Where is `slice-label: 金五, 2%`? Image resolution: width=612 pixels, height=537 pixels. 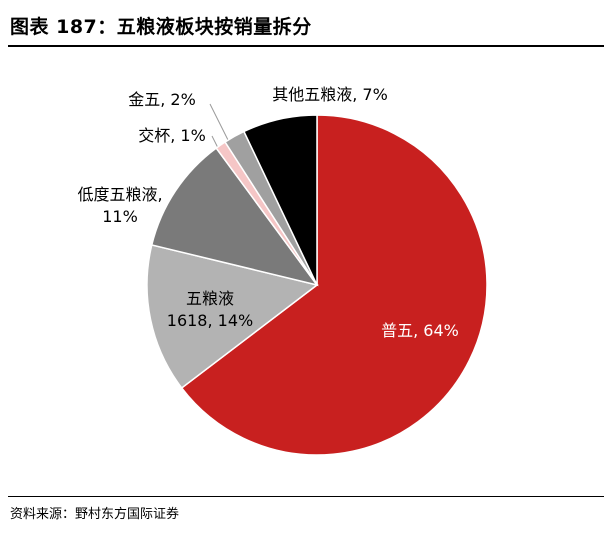
slice-label: 金五, 2% is located at coordinates (162, 99).